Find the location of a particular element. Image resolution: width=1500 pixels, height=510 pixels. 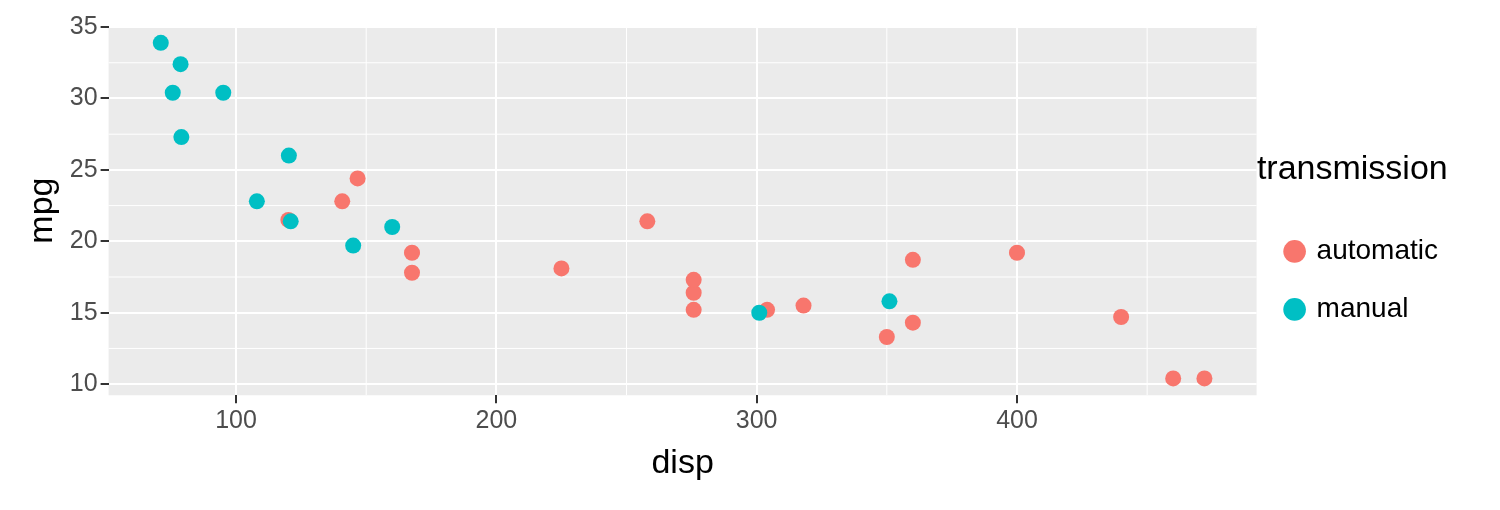

x-tick-label: 200 is located at coordinates (496, 419).